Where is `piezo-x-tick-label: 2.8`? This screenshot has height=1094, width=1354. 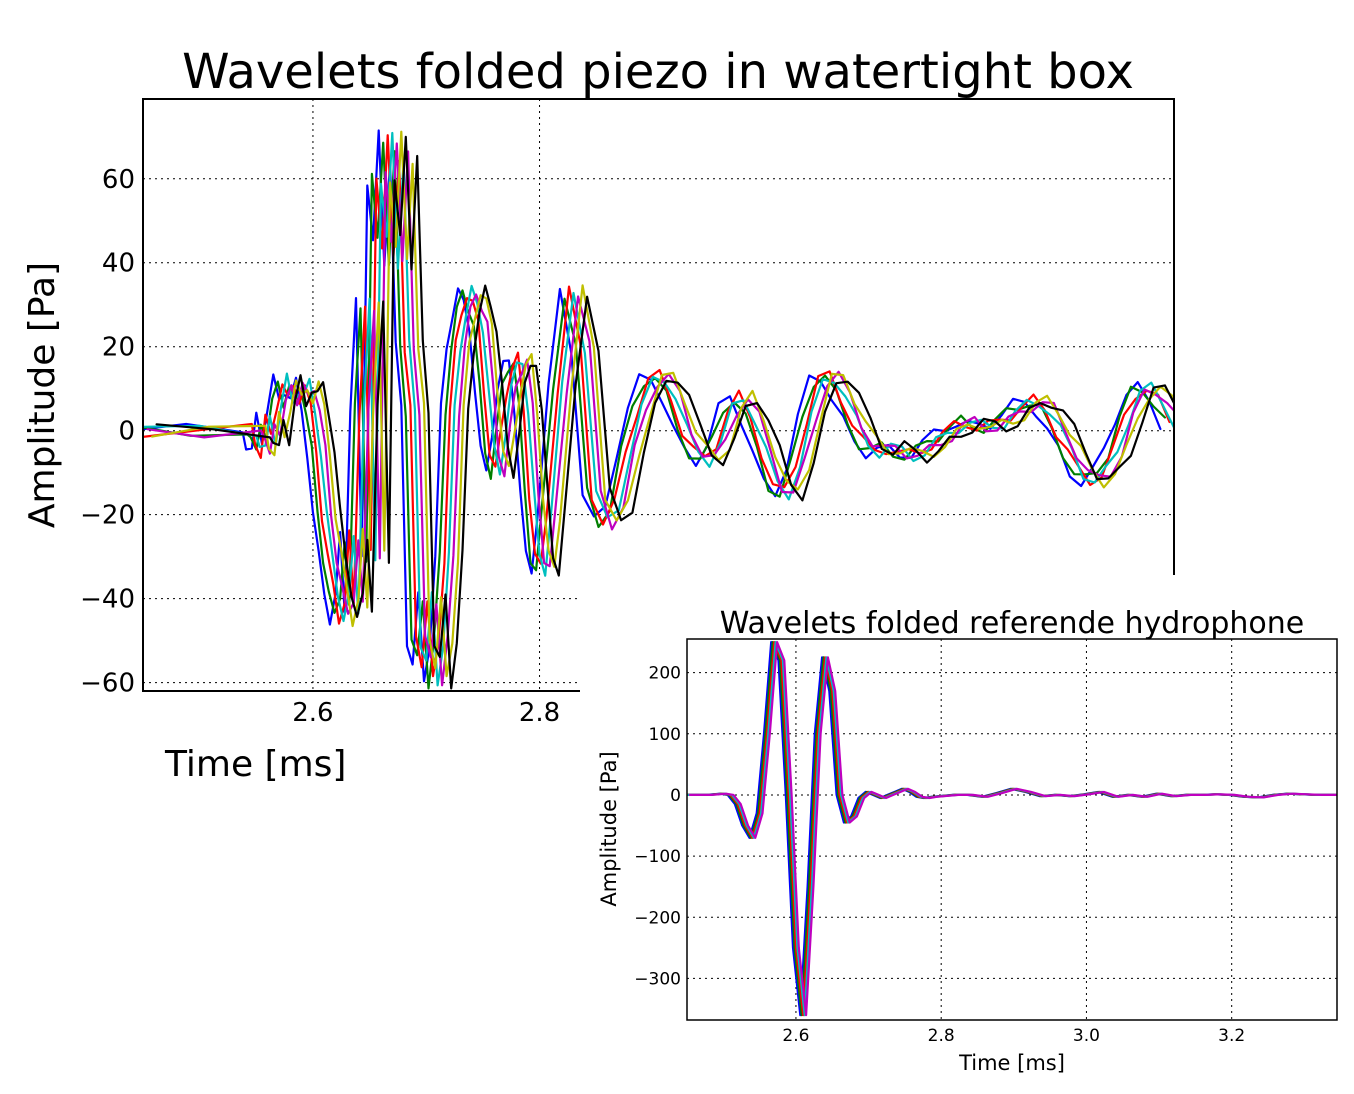 piezo-x-tick-label: 2.8 is located at coordinates (539, 713).